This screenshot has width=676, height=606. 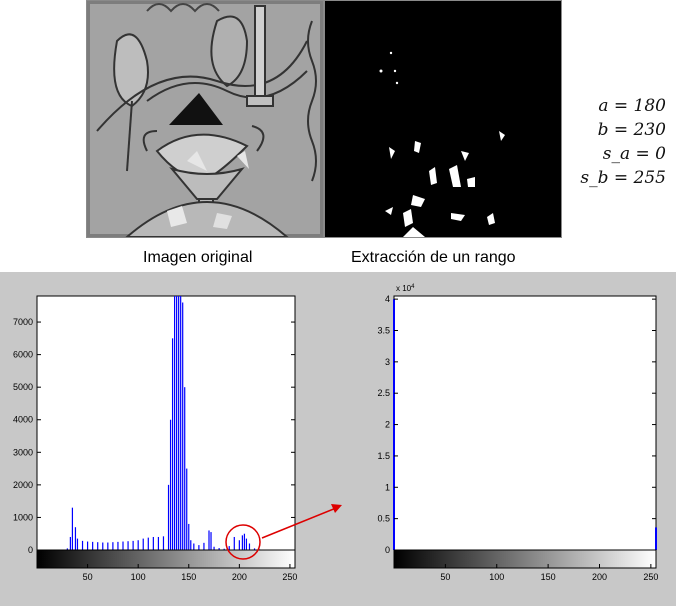 I want to click on orig-x-tick-label: 150, so click(x=188, y=577).